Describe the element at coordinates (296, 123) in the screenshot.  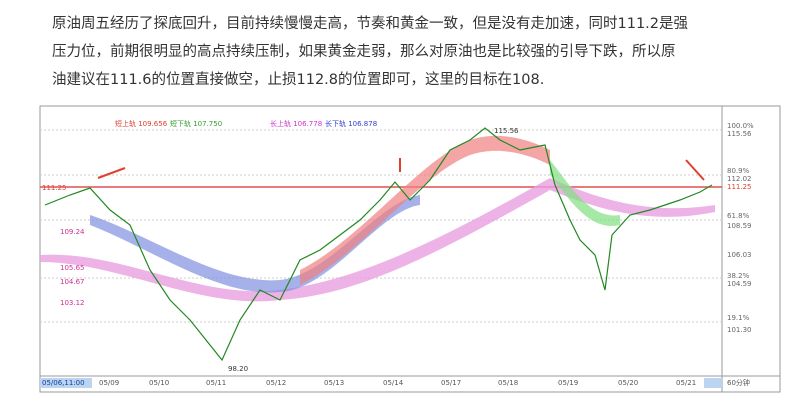
I see `legend-item: 长上轨 106.778` at that location.